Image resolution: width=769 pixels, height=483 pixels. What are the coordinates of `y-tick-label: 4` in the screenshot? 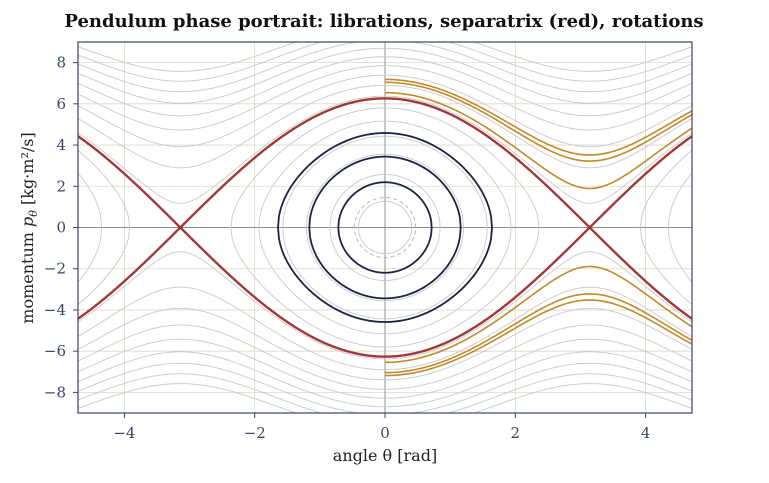 It's located at (61, 145).